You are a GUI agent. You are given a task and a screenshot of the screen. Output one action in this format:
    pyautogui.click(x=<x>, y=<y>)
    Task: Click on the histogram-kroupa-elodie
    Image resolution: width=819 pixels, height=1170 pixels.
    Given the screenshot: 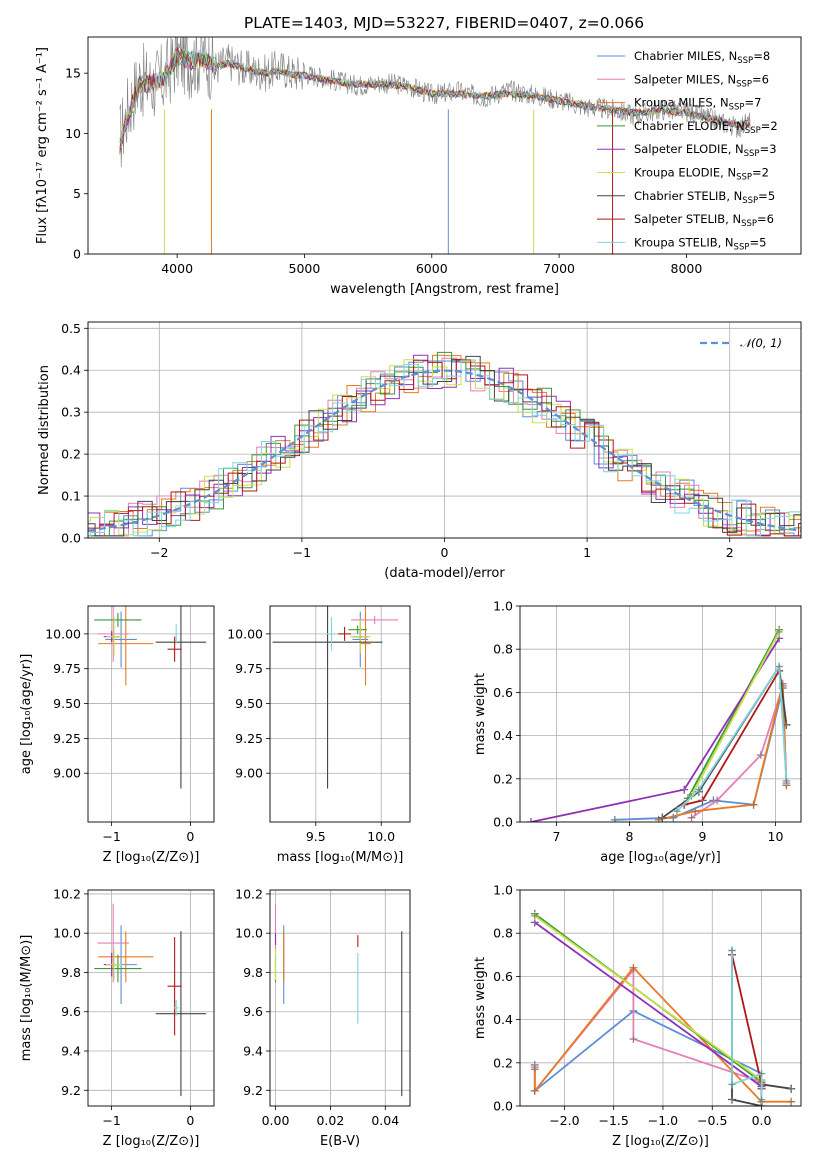 What is the action you would take?
    pyautogui.click(x=444, y=447)
    